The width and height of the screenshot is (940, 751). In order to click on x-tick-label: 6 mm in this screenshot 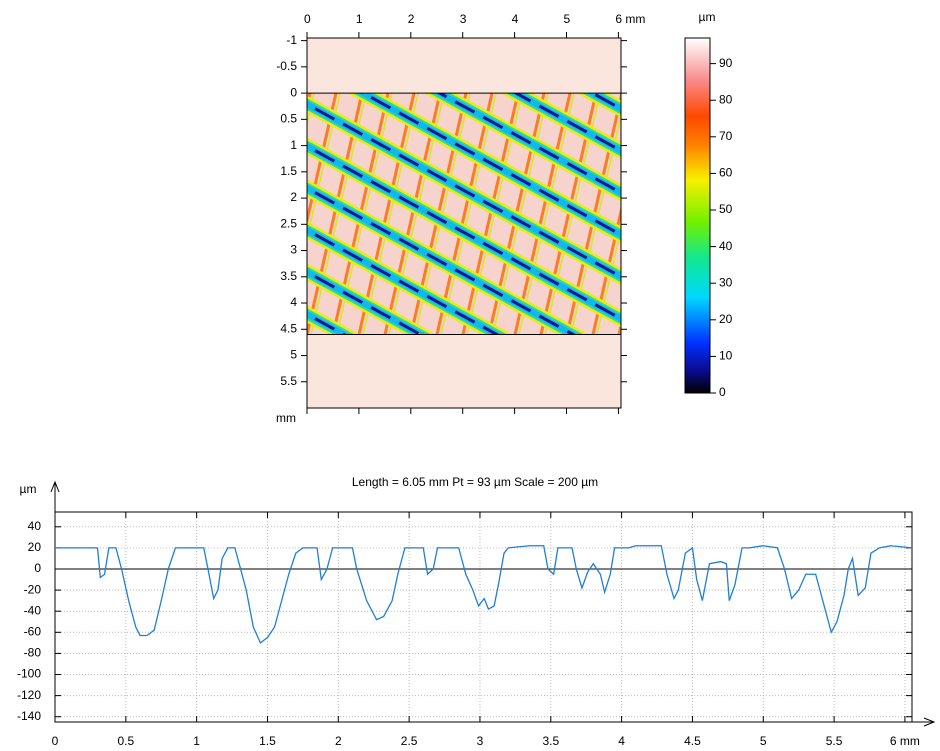, I will do `click(630, 19)`.